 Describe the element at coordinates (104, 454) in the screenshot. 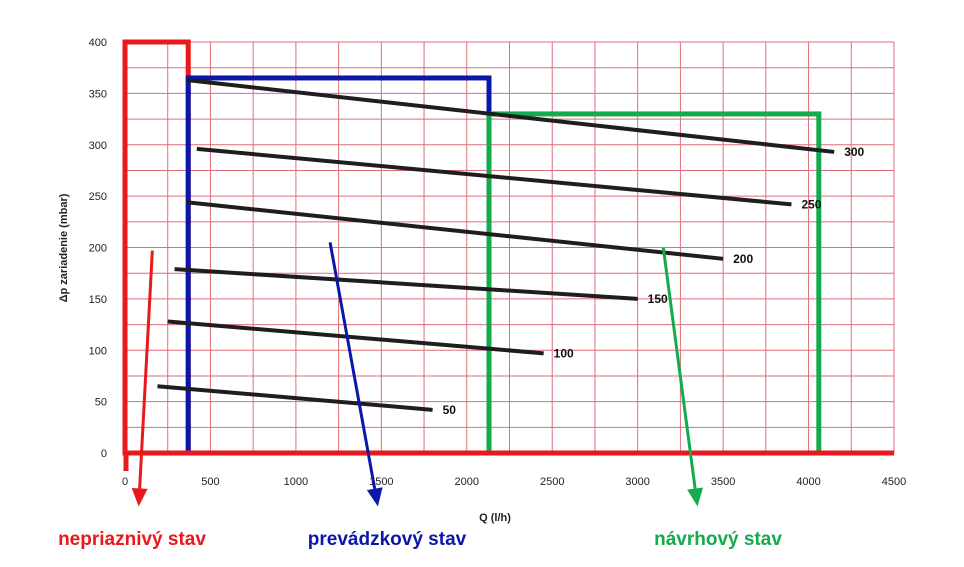

I see `y-tick-label: 0` at that location.